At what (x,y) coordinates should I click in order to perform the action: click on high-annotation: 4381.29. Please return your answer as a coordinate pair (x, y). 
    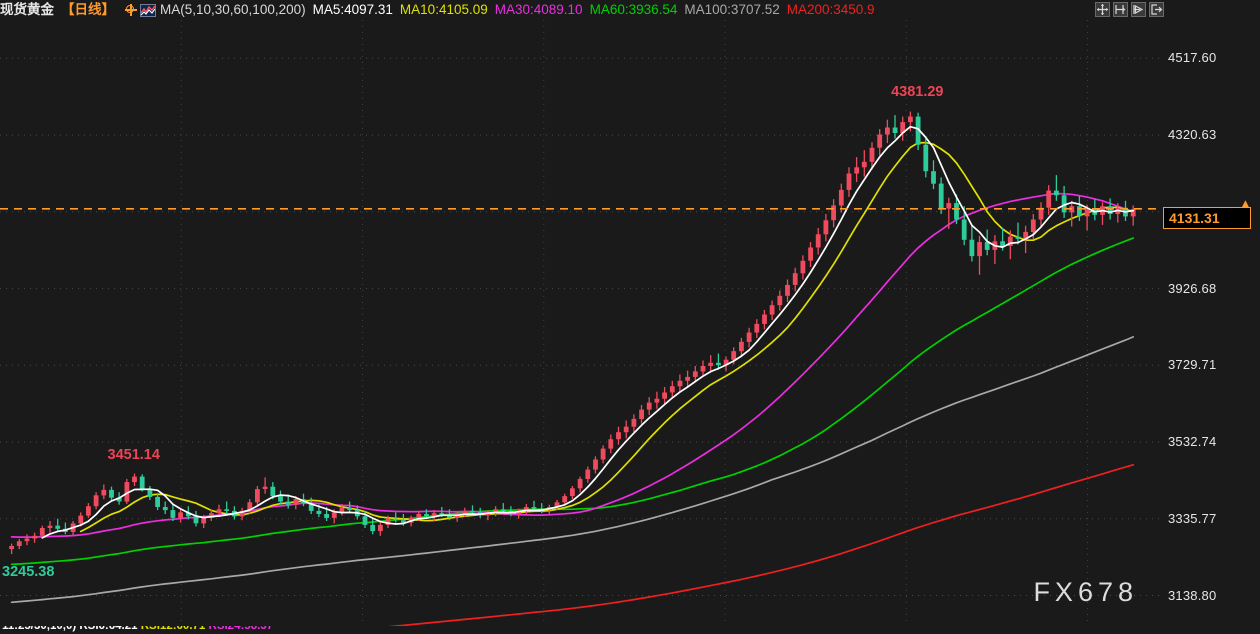
    Looking at the image, I should click on (917, 92).